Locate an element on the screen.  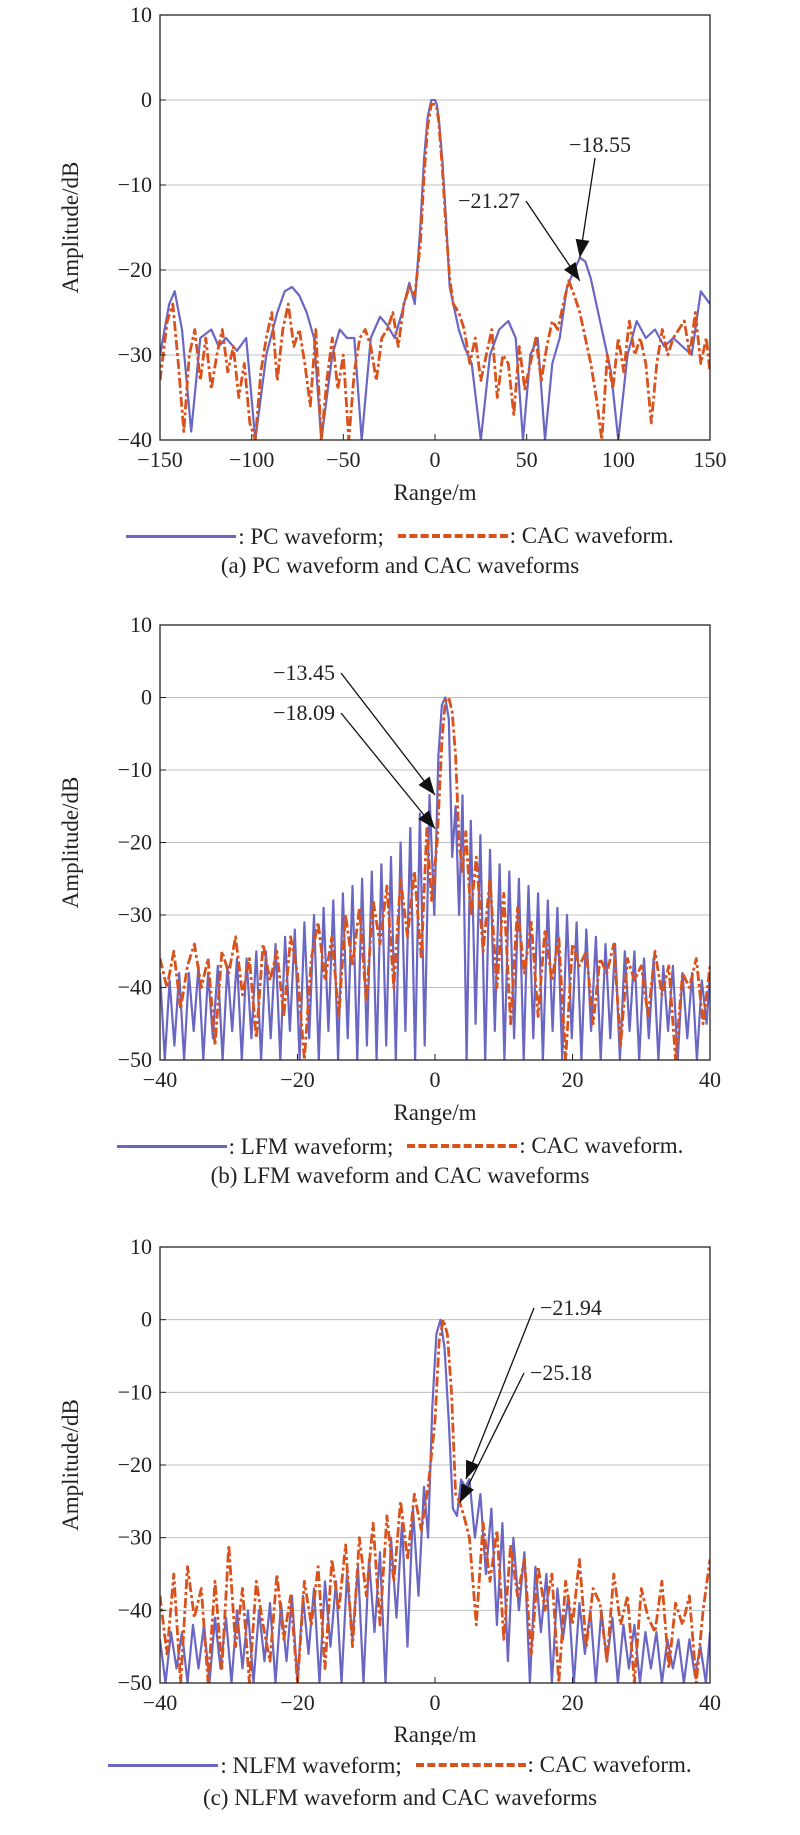
legend-a: : PC waveform; : CAC waveform. is located at coordinates (400, 534).